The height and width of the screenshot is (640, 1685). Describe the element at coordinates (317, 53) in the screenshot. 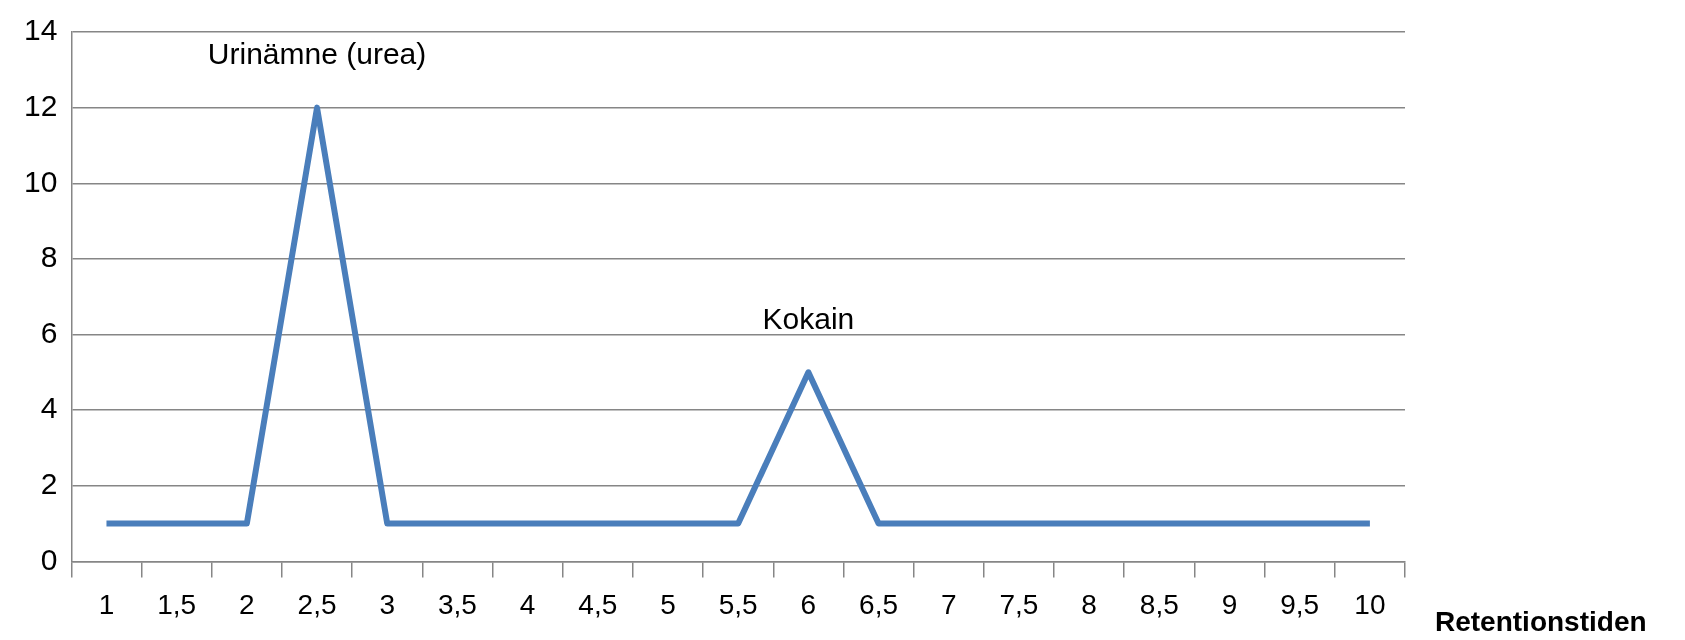

I see `annotation: Urinämne (urea)` at that location.